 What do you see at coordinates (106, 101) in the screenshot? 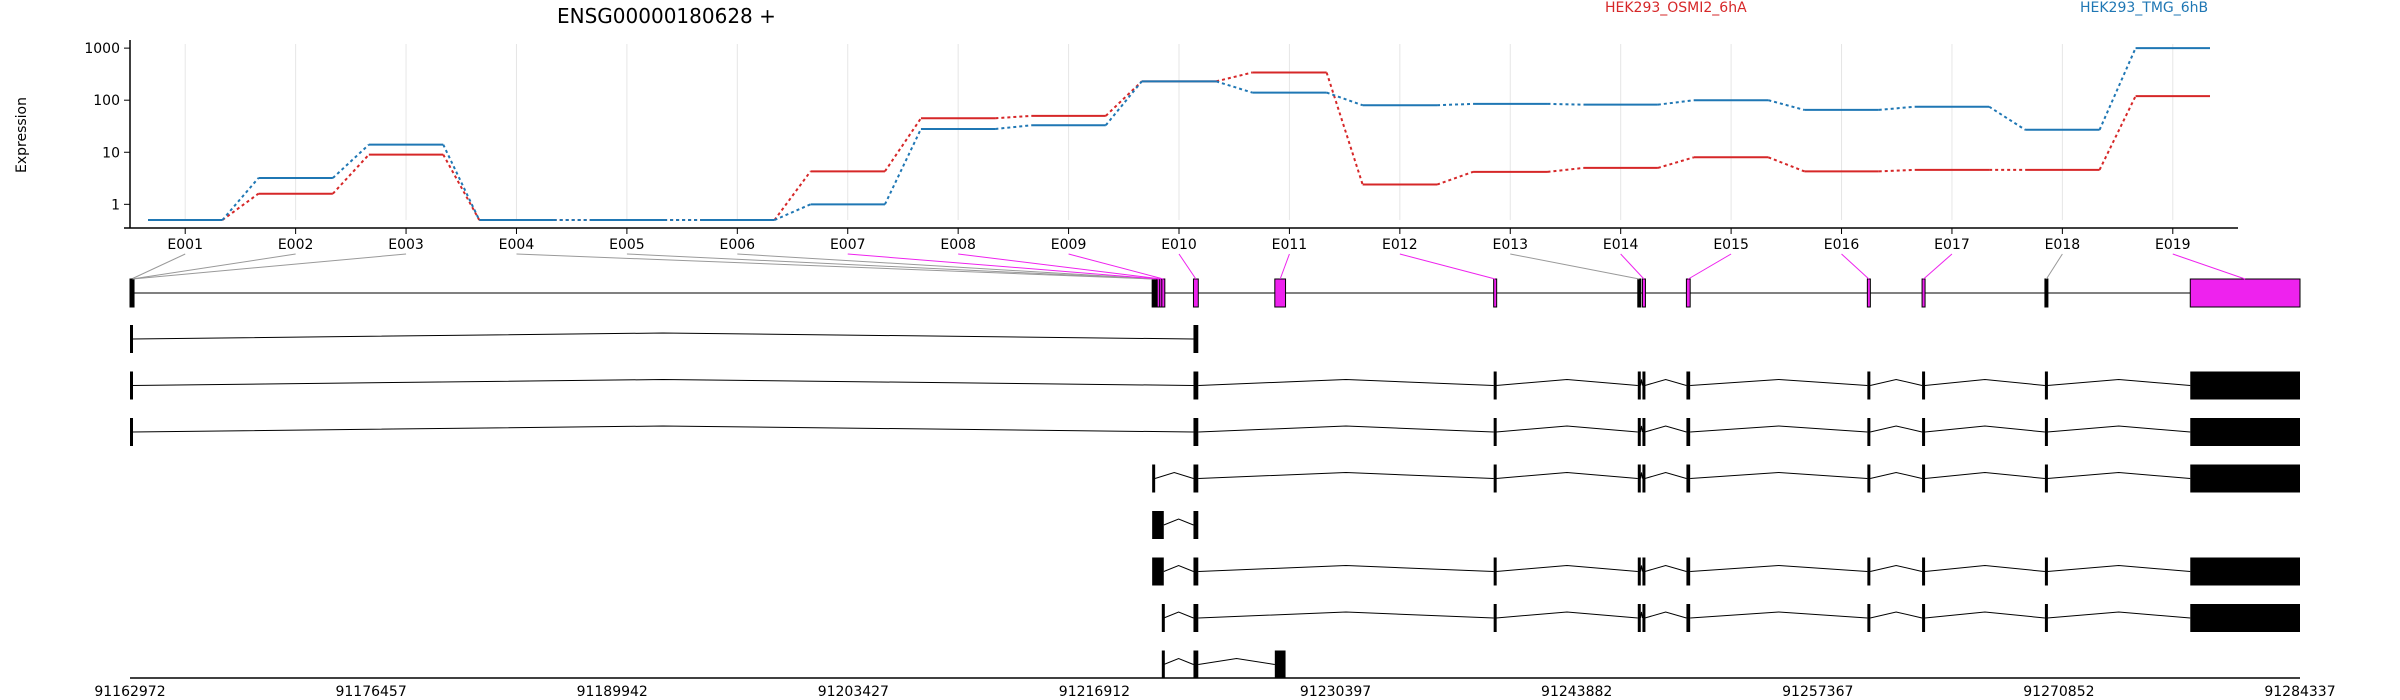
I see `y-tick-label: 100` at bounding box center [106, 101].